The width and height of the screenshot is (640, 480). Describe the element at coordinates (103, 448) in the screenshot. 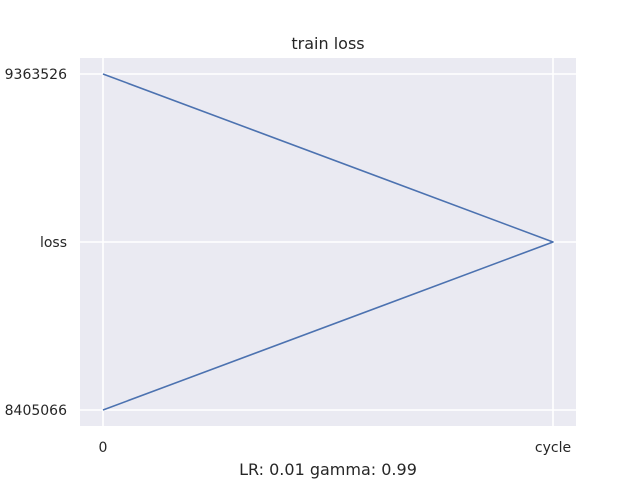

I see `x-tick-label: 0` at that location.